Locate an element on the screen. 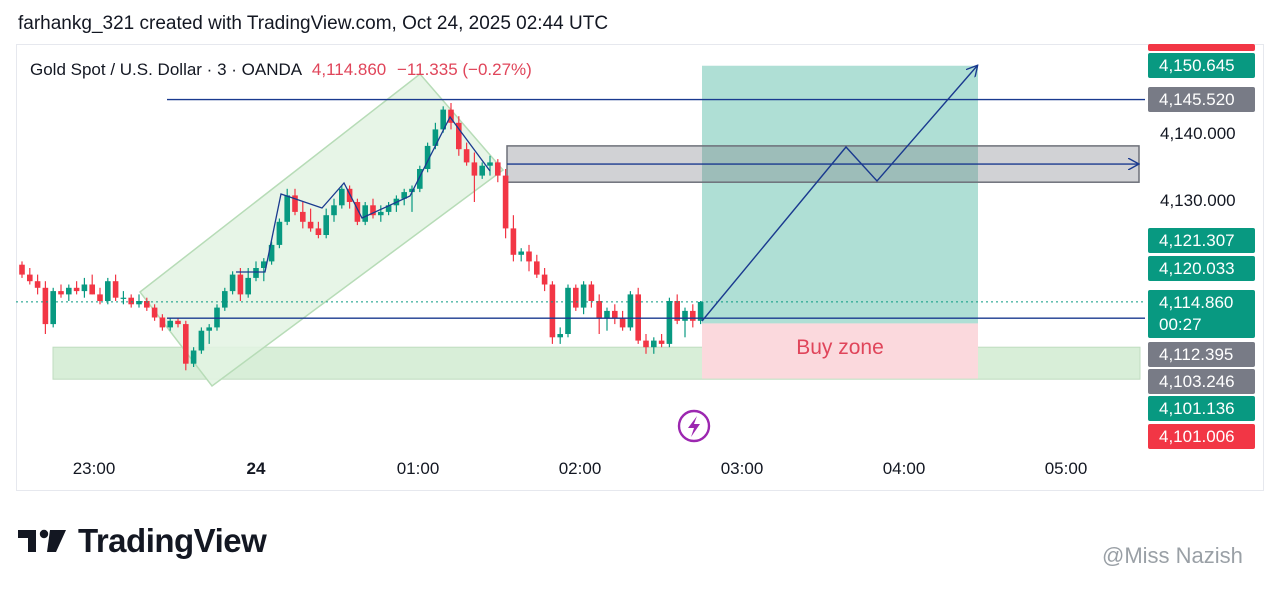 Image resolution: width=1280 pixels, height=589 pixels. price-tag-text: 4,120.033 is located at coordinates (1197, 268).